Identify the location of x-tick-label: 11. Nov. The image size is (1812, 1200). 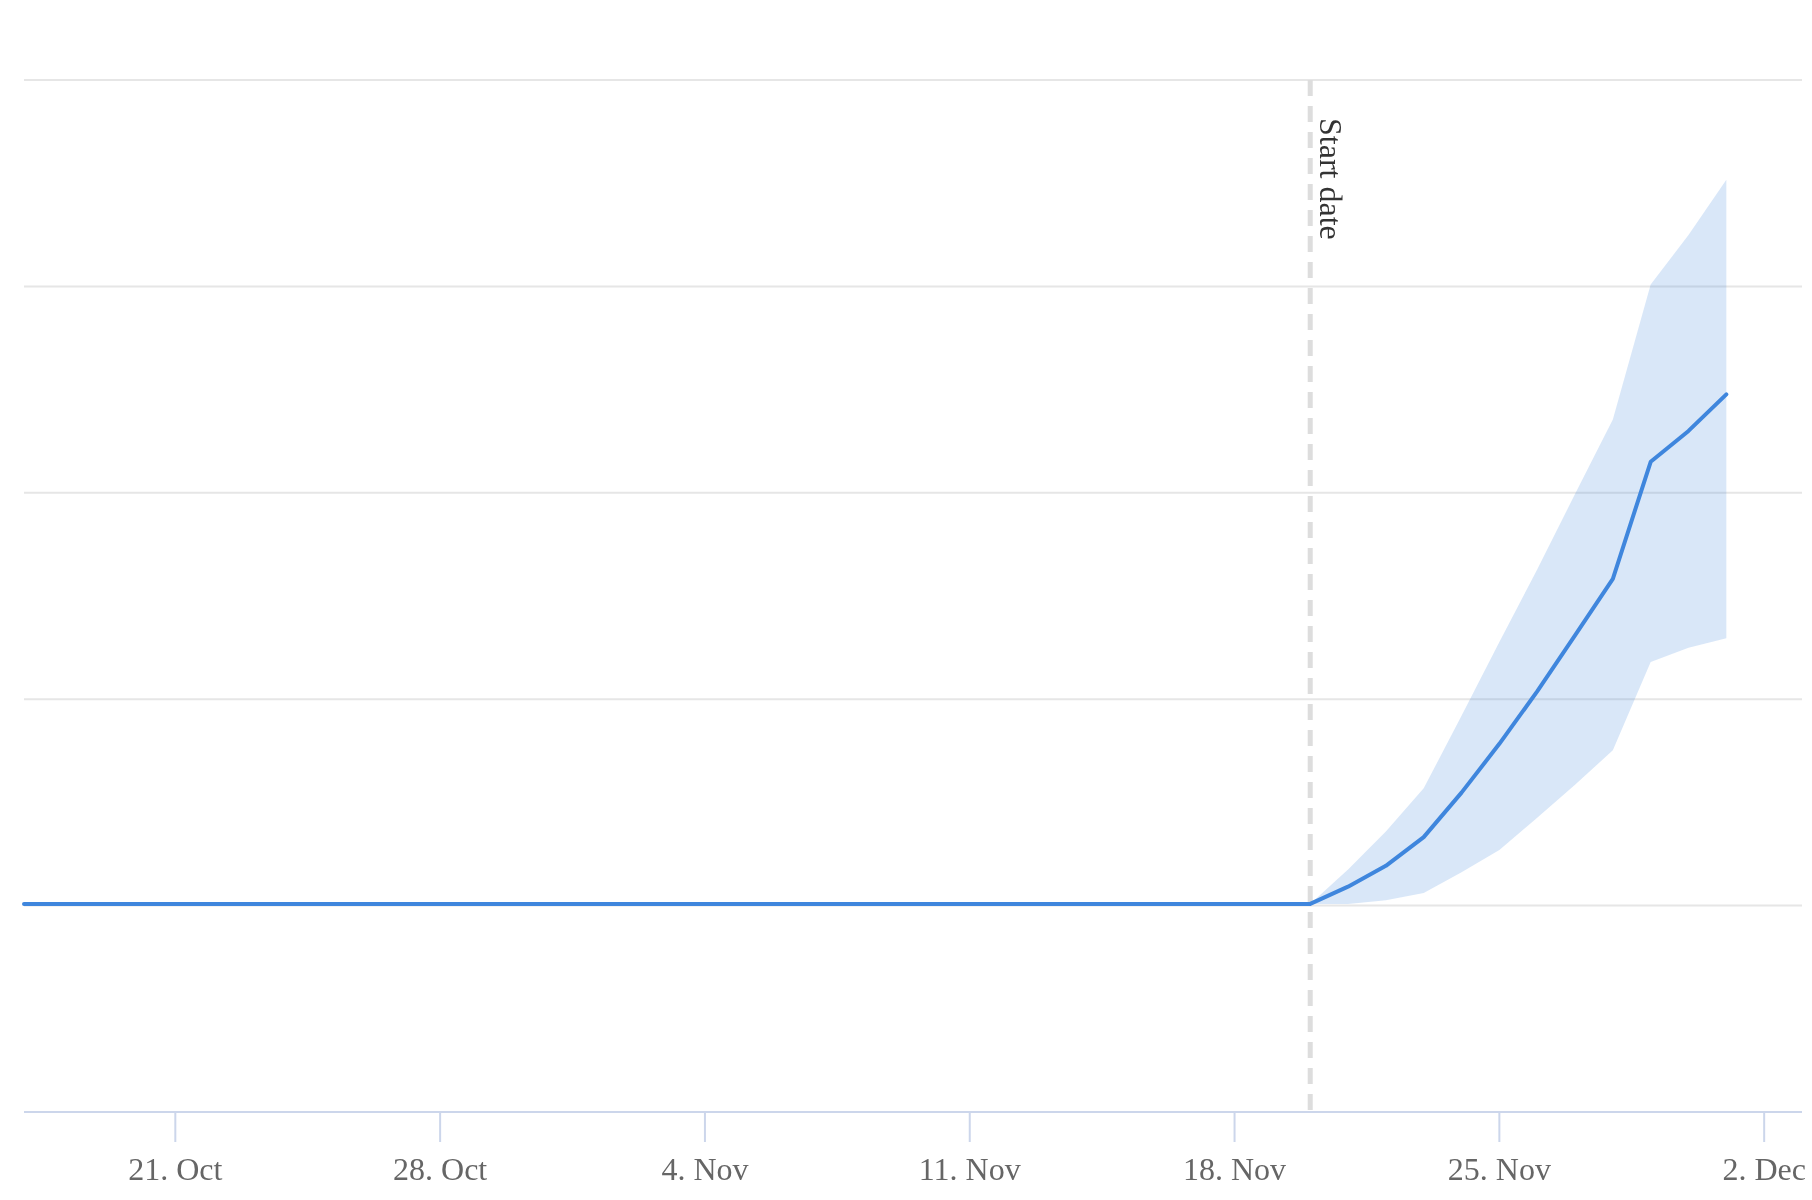
(969, 1169).